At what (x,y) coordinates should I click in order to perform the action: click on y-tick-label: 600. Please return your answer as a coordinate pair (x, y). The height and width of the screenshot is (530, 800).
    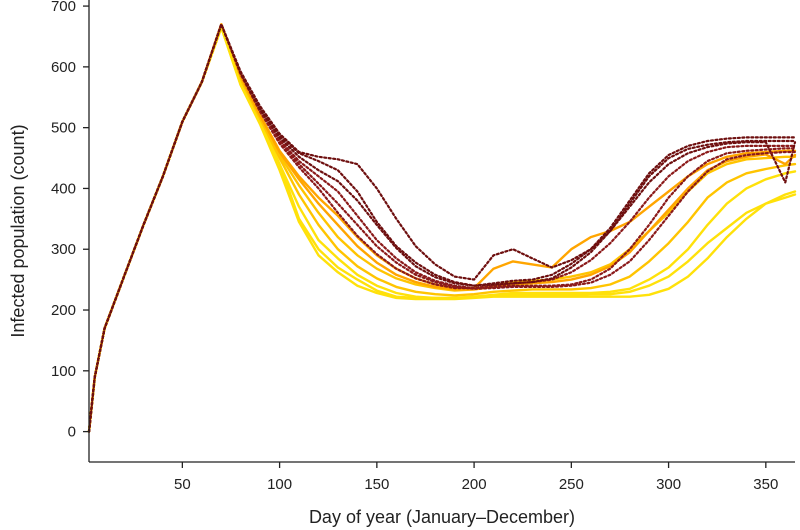
    Looking at the image, I should click on (63, 67).